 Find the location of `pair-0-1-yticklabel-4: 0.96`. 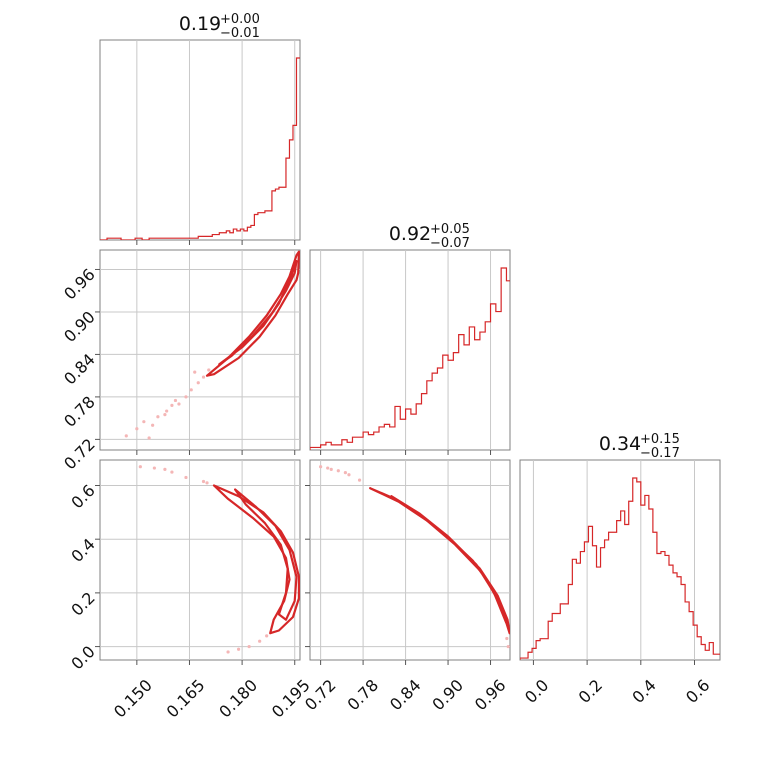

pair-0-1-yticklabel-4: 0.96 is located at coordinates (79, 284).